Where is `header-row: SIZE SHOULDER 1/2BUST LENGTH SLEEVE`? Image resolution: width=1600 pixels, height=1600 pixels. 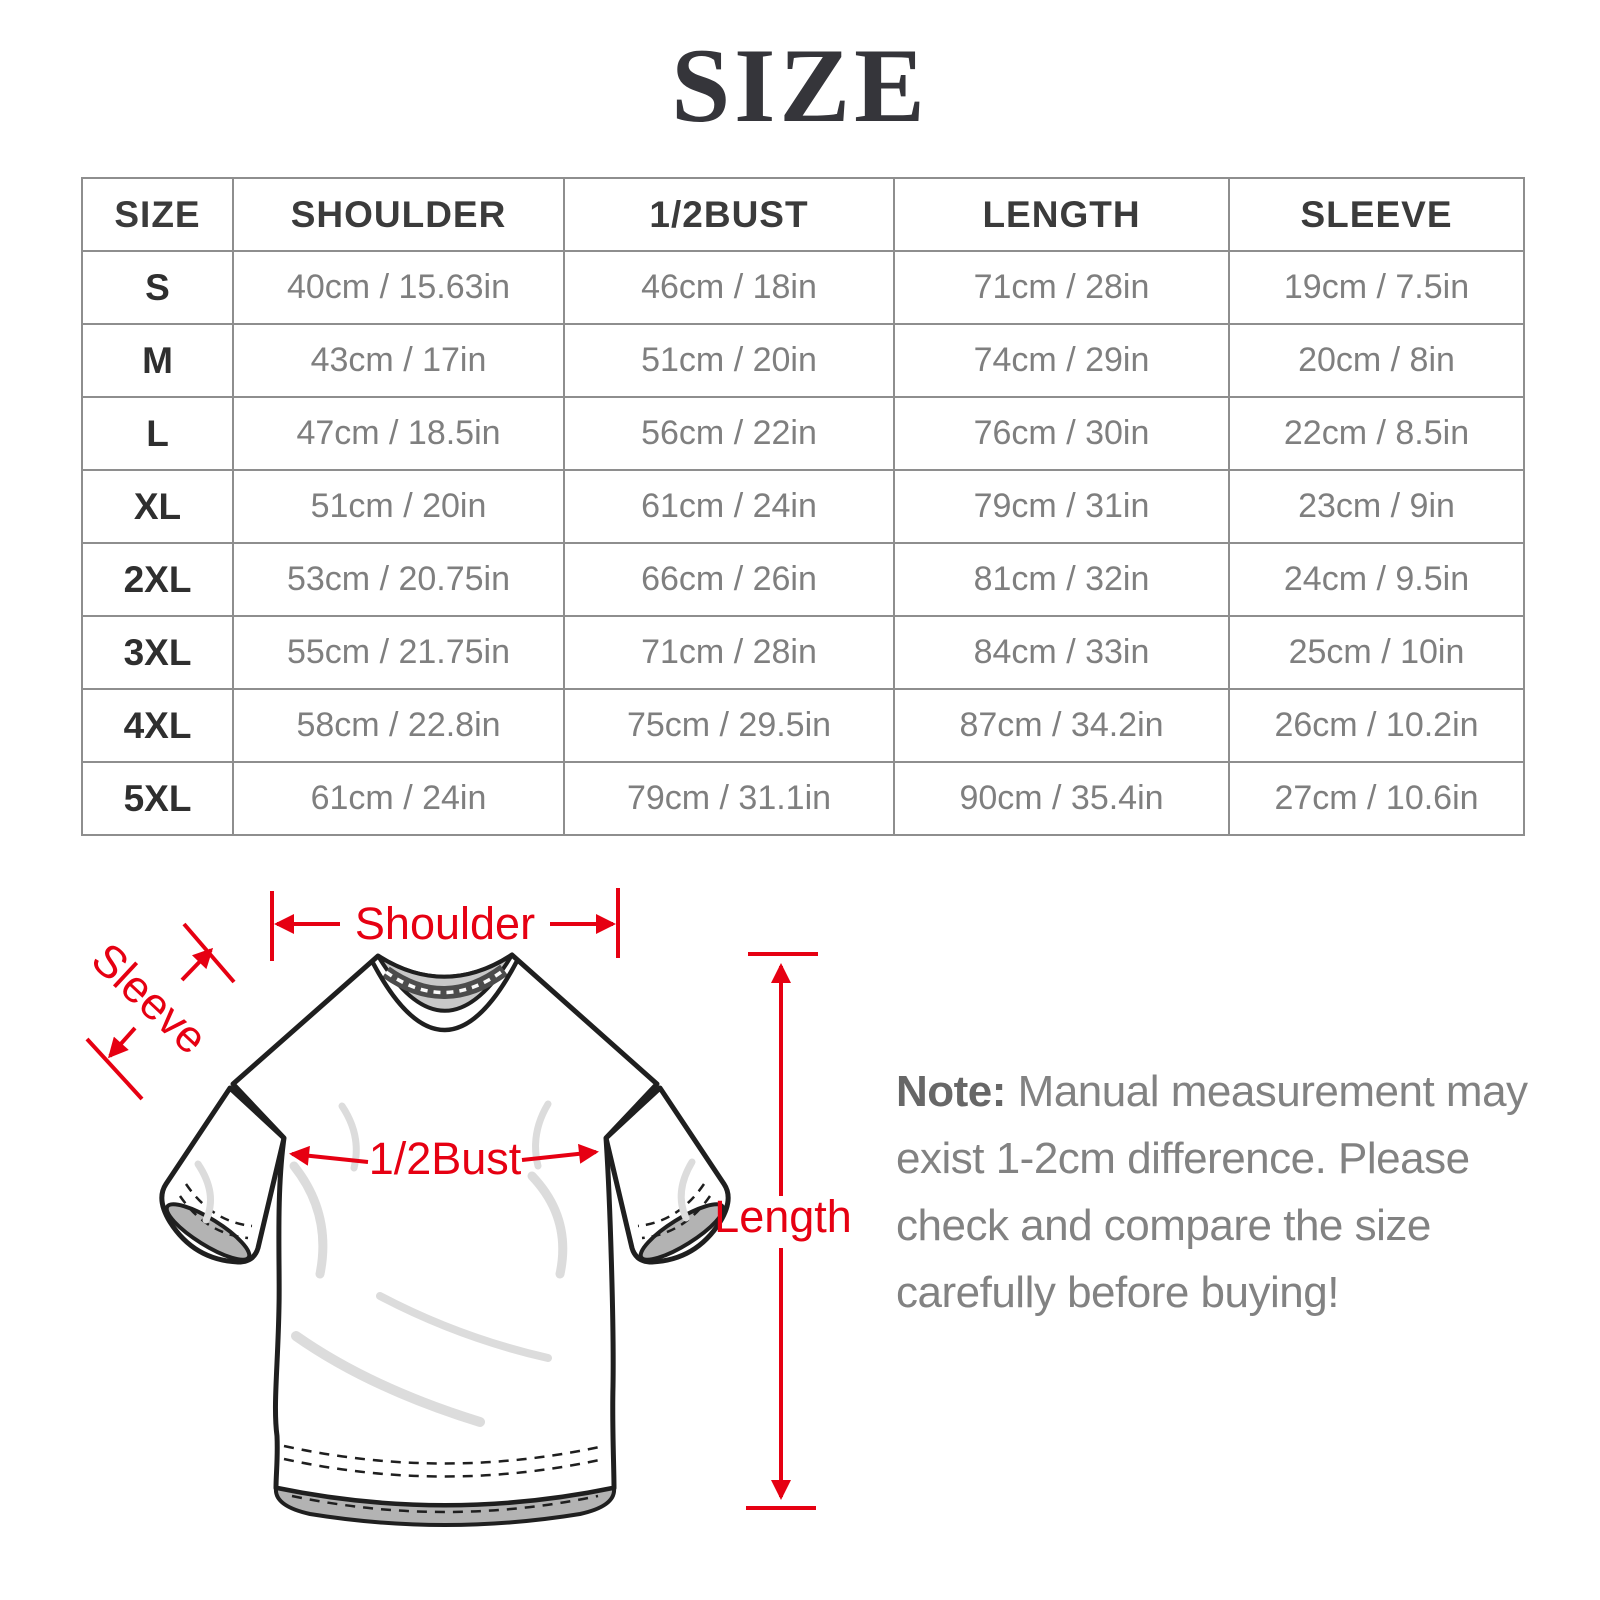
header-row: SIZE SHOULDER 1/2BUST LENGTH SLEEVE is located at coordinates (803, 214).